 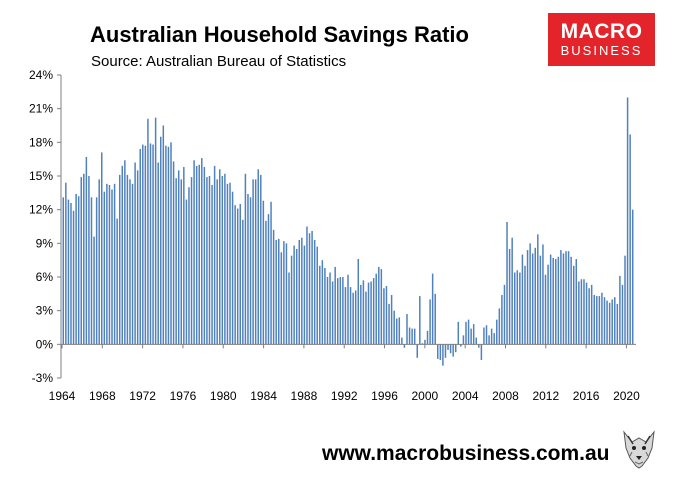 I want to click on y-tick-label: 18%, so click(x=41, y=142).